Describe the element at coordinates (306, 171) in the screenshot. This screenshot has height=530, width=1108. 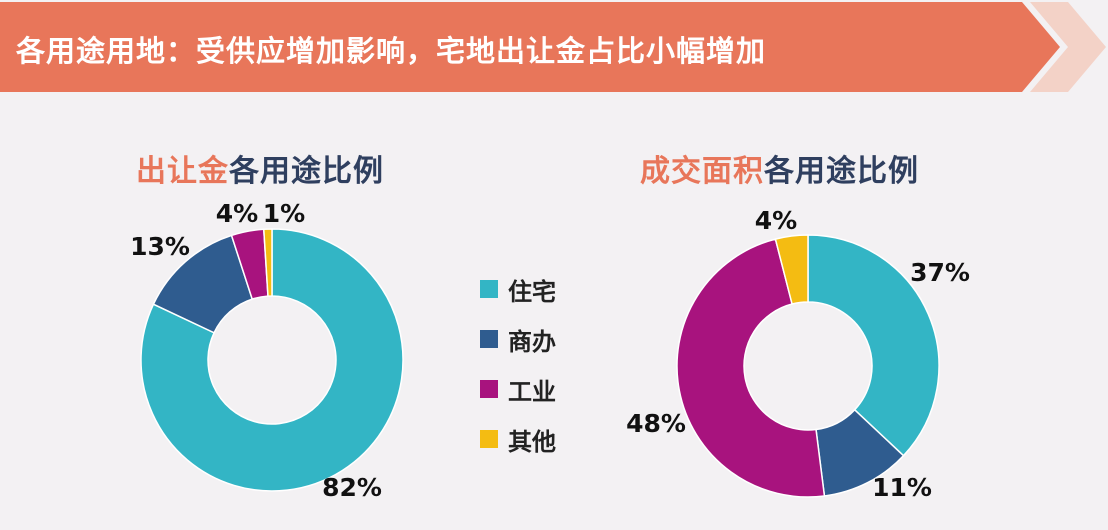
I see `chart-title-left-rest: 各用途比例` at that location.